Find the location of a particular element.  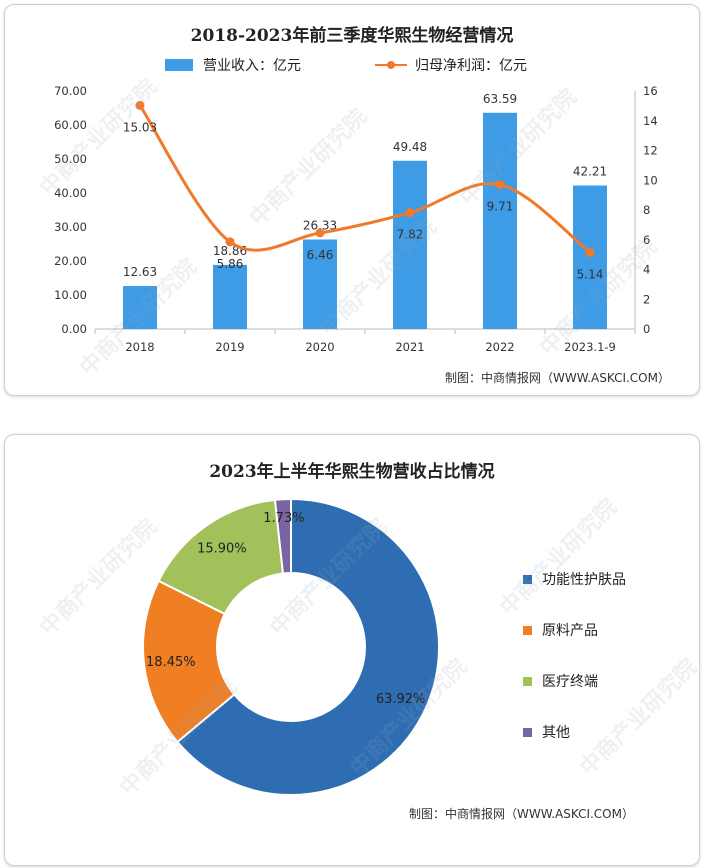

chart2-source: 制图：中商情报网（WWW.ASKCI.COM） is located at coordinates (521, 814).